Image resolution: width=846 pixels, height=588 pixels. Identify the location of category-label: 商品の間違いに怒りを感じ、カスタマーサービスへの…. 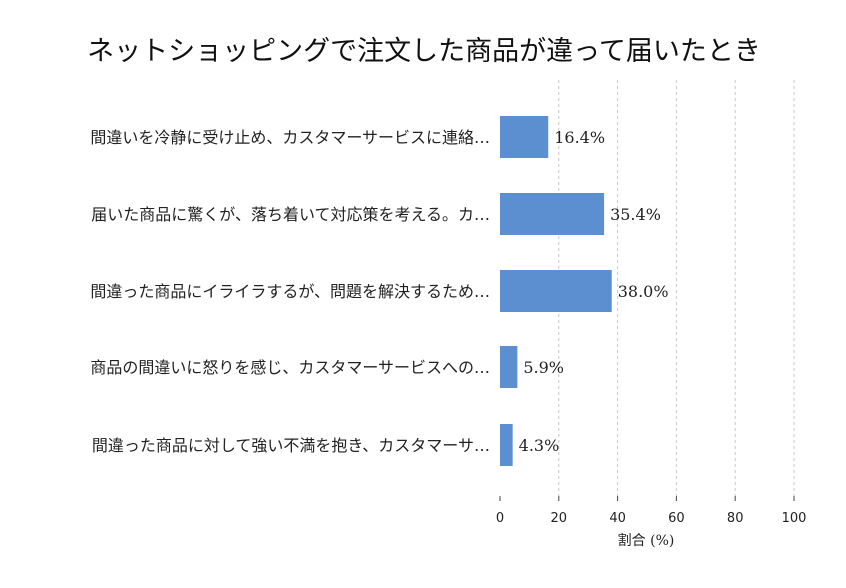
(290, 367).